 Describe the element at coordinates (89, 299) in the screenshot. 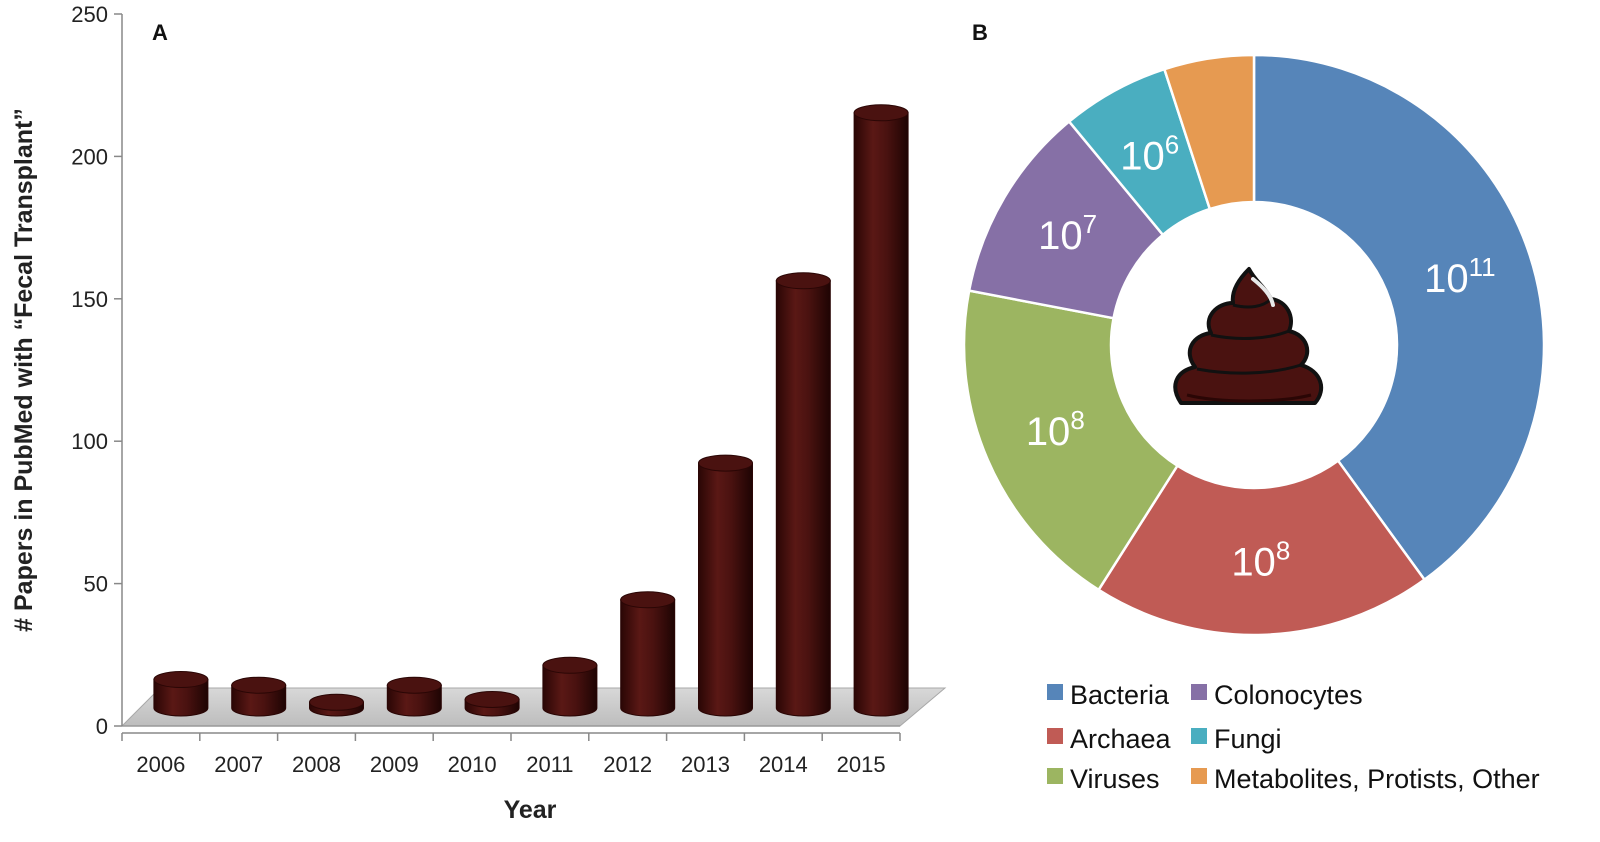

I see `y-tick-label: 150` at that location.